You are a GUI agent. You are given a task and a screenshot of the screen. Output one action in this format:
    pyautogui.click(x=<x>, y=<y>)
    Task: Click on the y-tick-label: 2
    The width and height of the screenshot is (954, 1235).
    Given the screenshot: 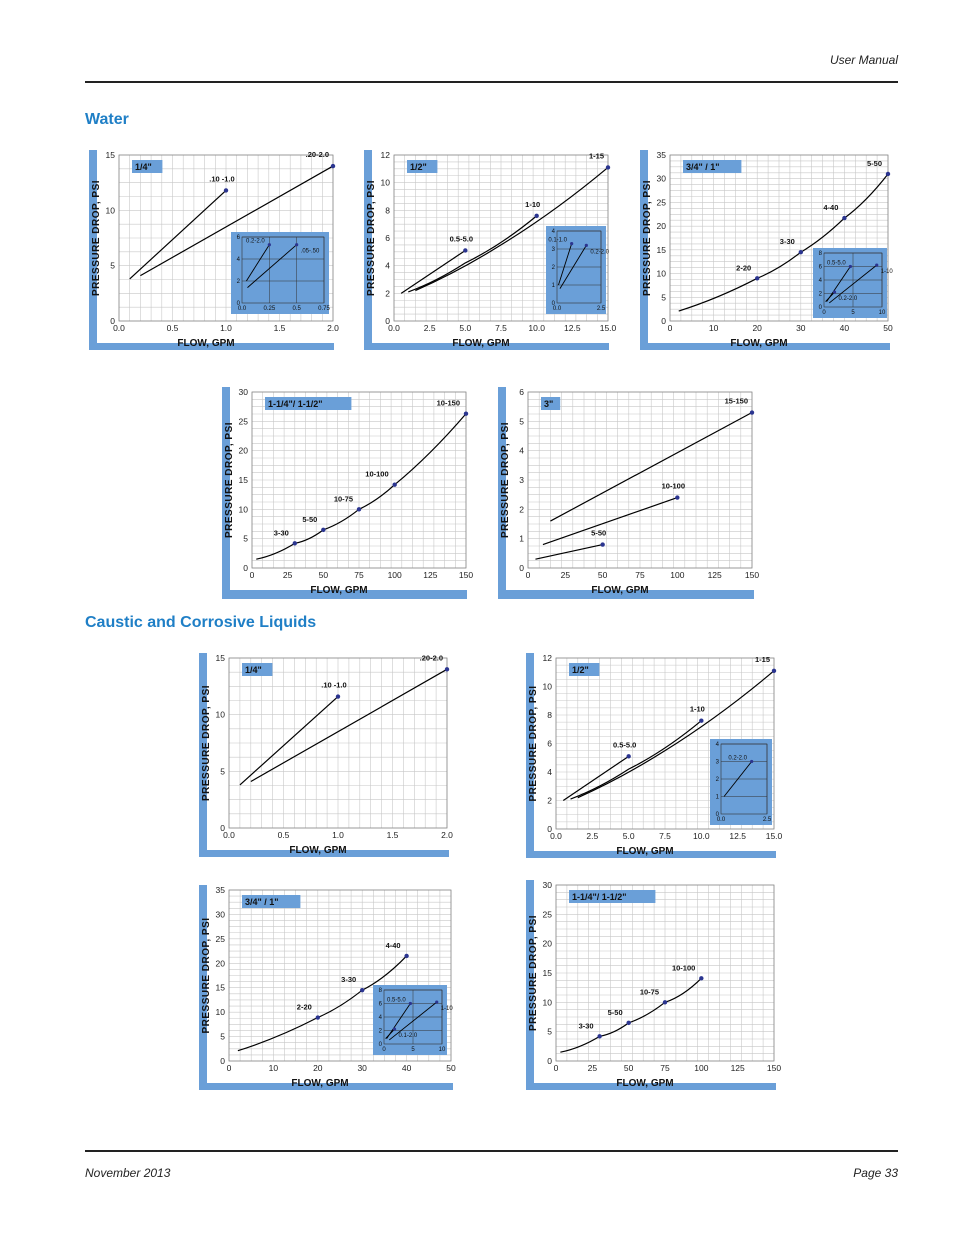 What is the action you would take?
    pyautogui.click(x=549, y=801)
    